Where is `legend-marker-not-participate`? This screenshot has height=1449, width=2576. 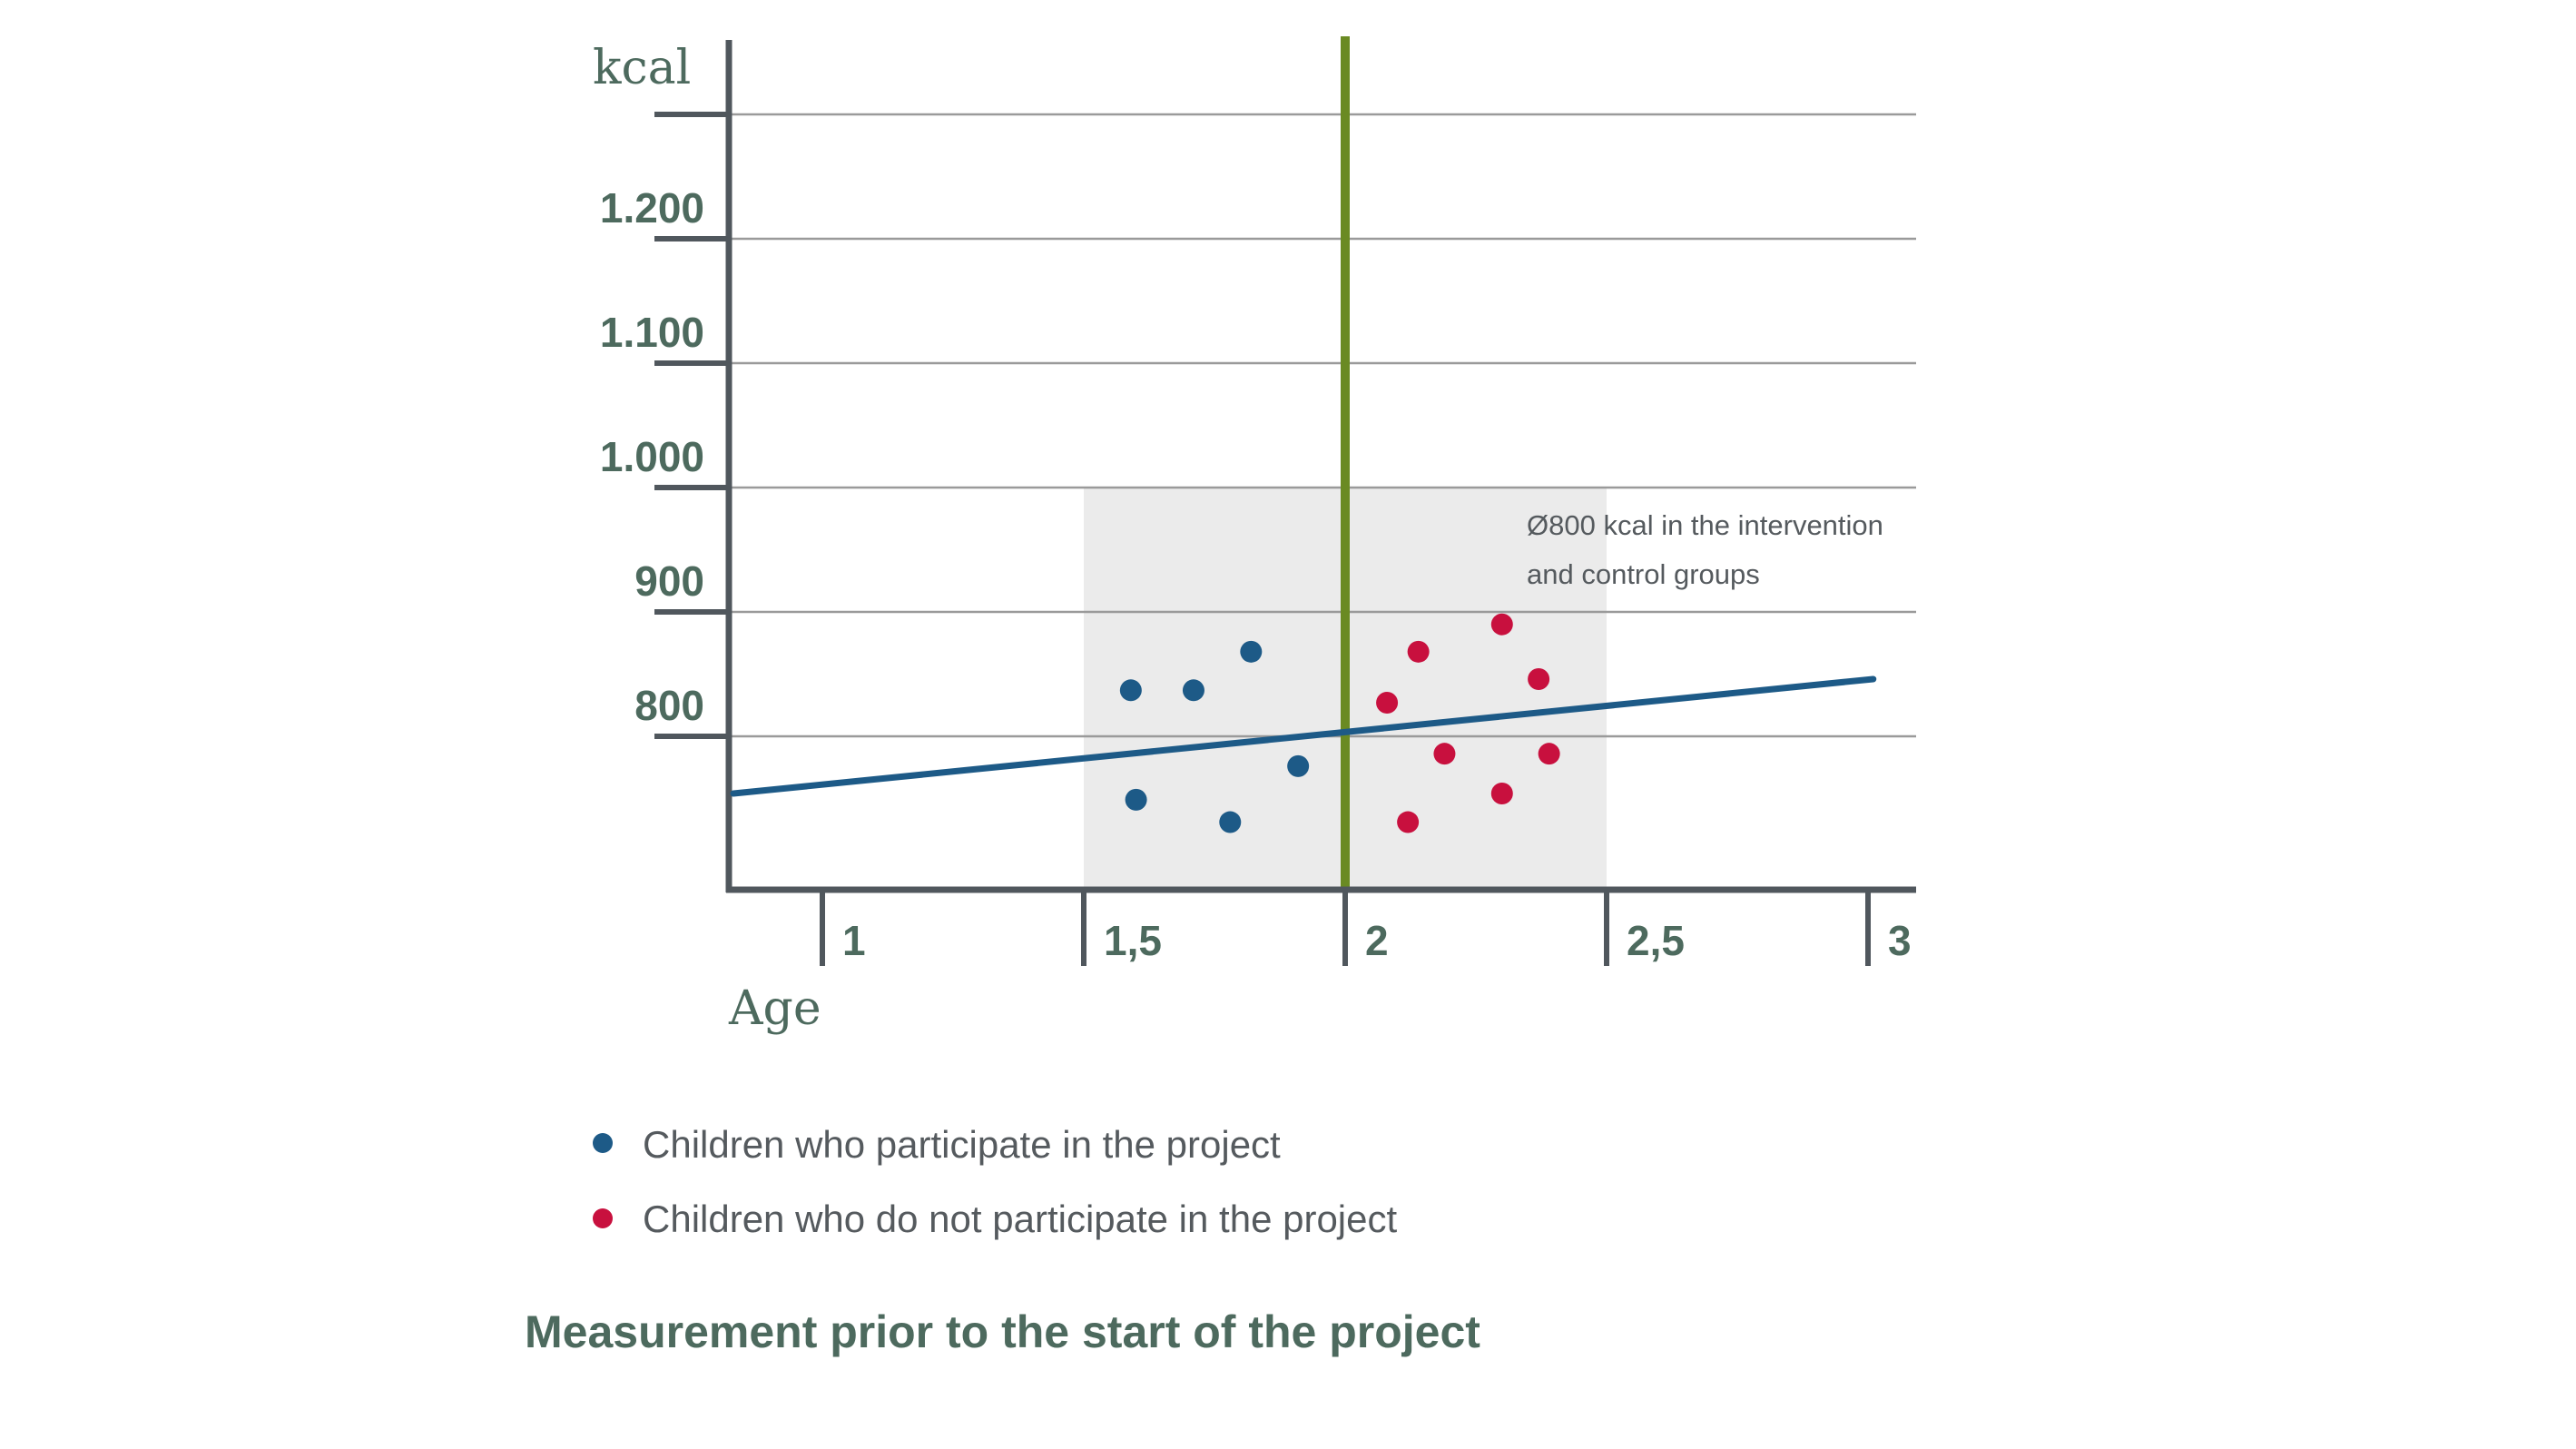
legend-marker-not-participate is located at coordinates (603, 1218).